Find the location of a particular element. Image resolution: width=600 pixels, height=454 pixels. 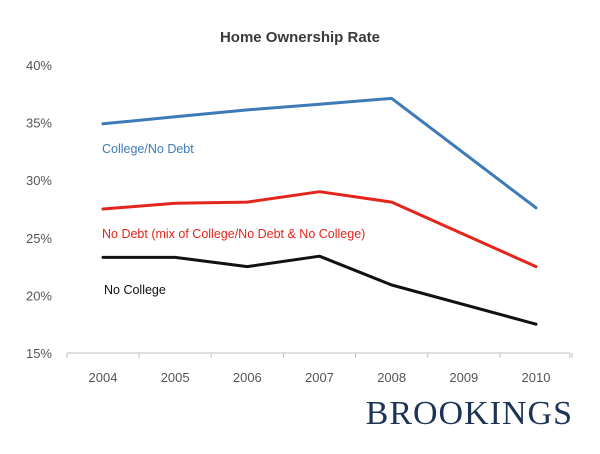

y-tick-label: 35% is located at coordinates (39, 123).